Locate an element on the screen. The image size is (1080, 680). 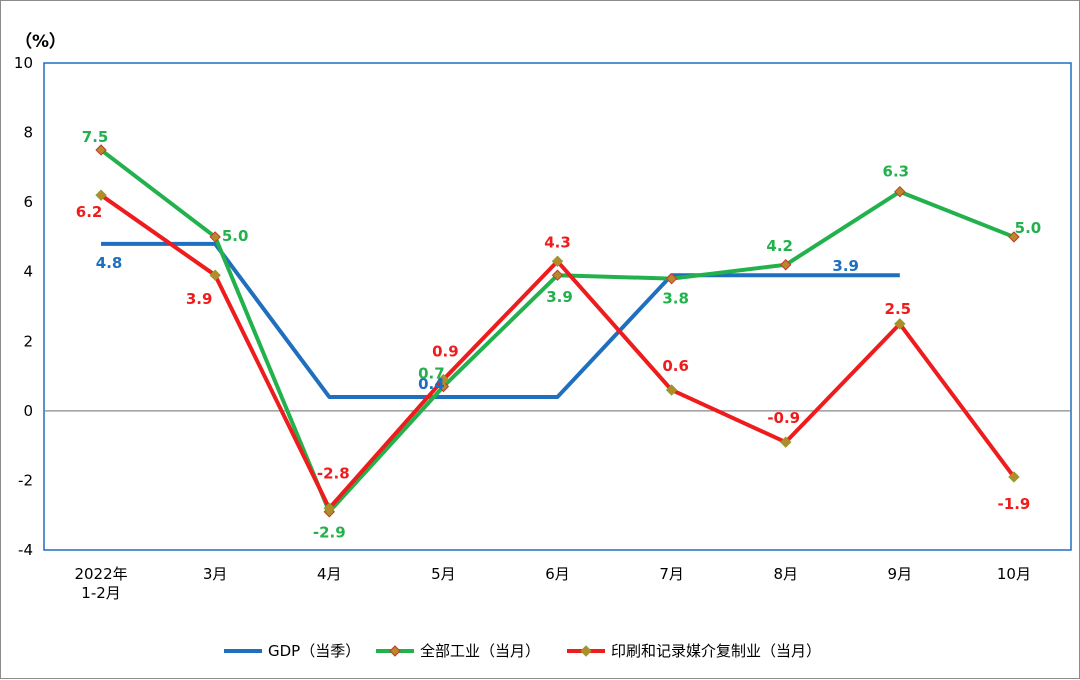
data-label: 0.4 is located at coordinates (431, 384).